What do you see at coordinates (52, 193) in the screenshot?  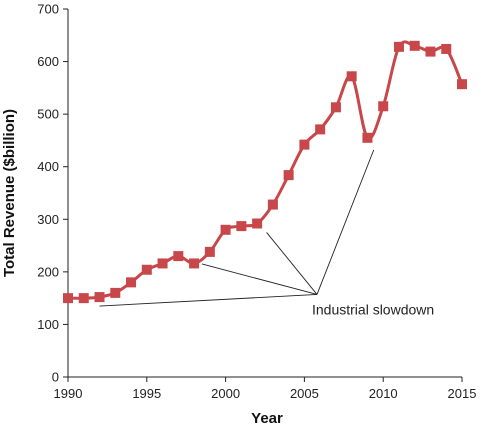 I see `y-ticks: 0 100 200 300 400 500 600 700` at bounding box center [52, 193].